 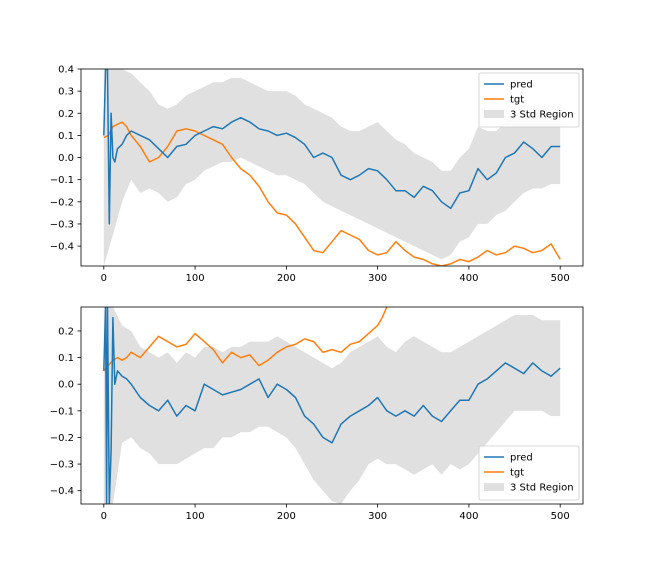 What do you see at coordinates (66, 92) in the screenshot?
I see `y-tick-label: 0.3` at bounding box center [66, 92].